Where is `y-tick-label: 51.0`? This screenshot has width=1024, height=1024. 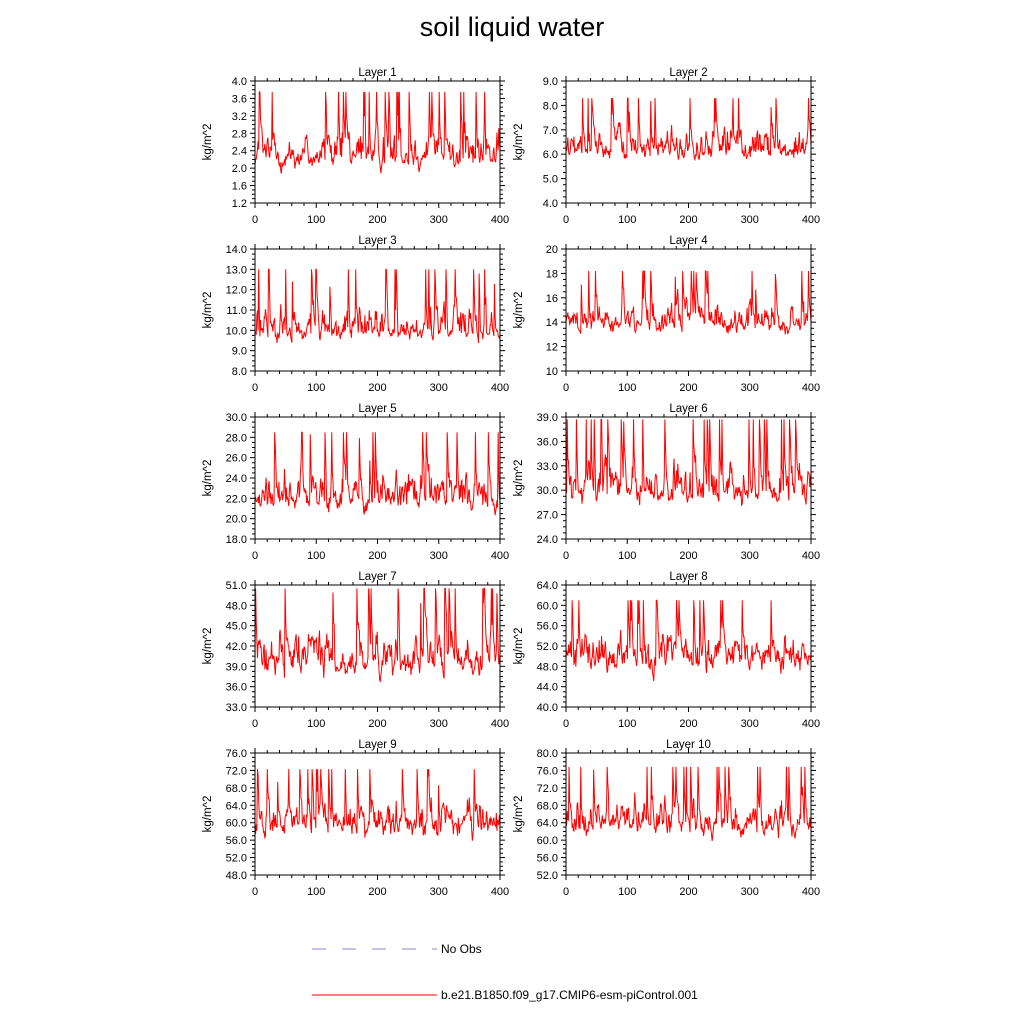
y-tick-label: 51.0 is located at coordinates (236, 586).